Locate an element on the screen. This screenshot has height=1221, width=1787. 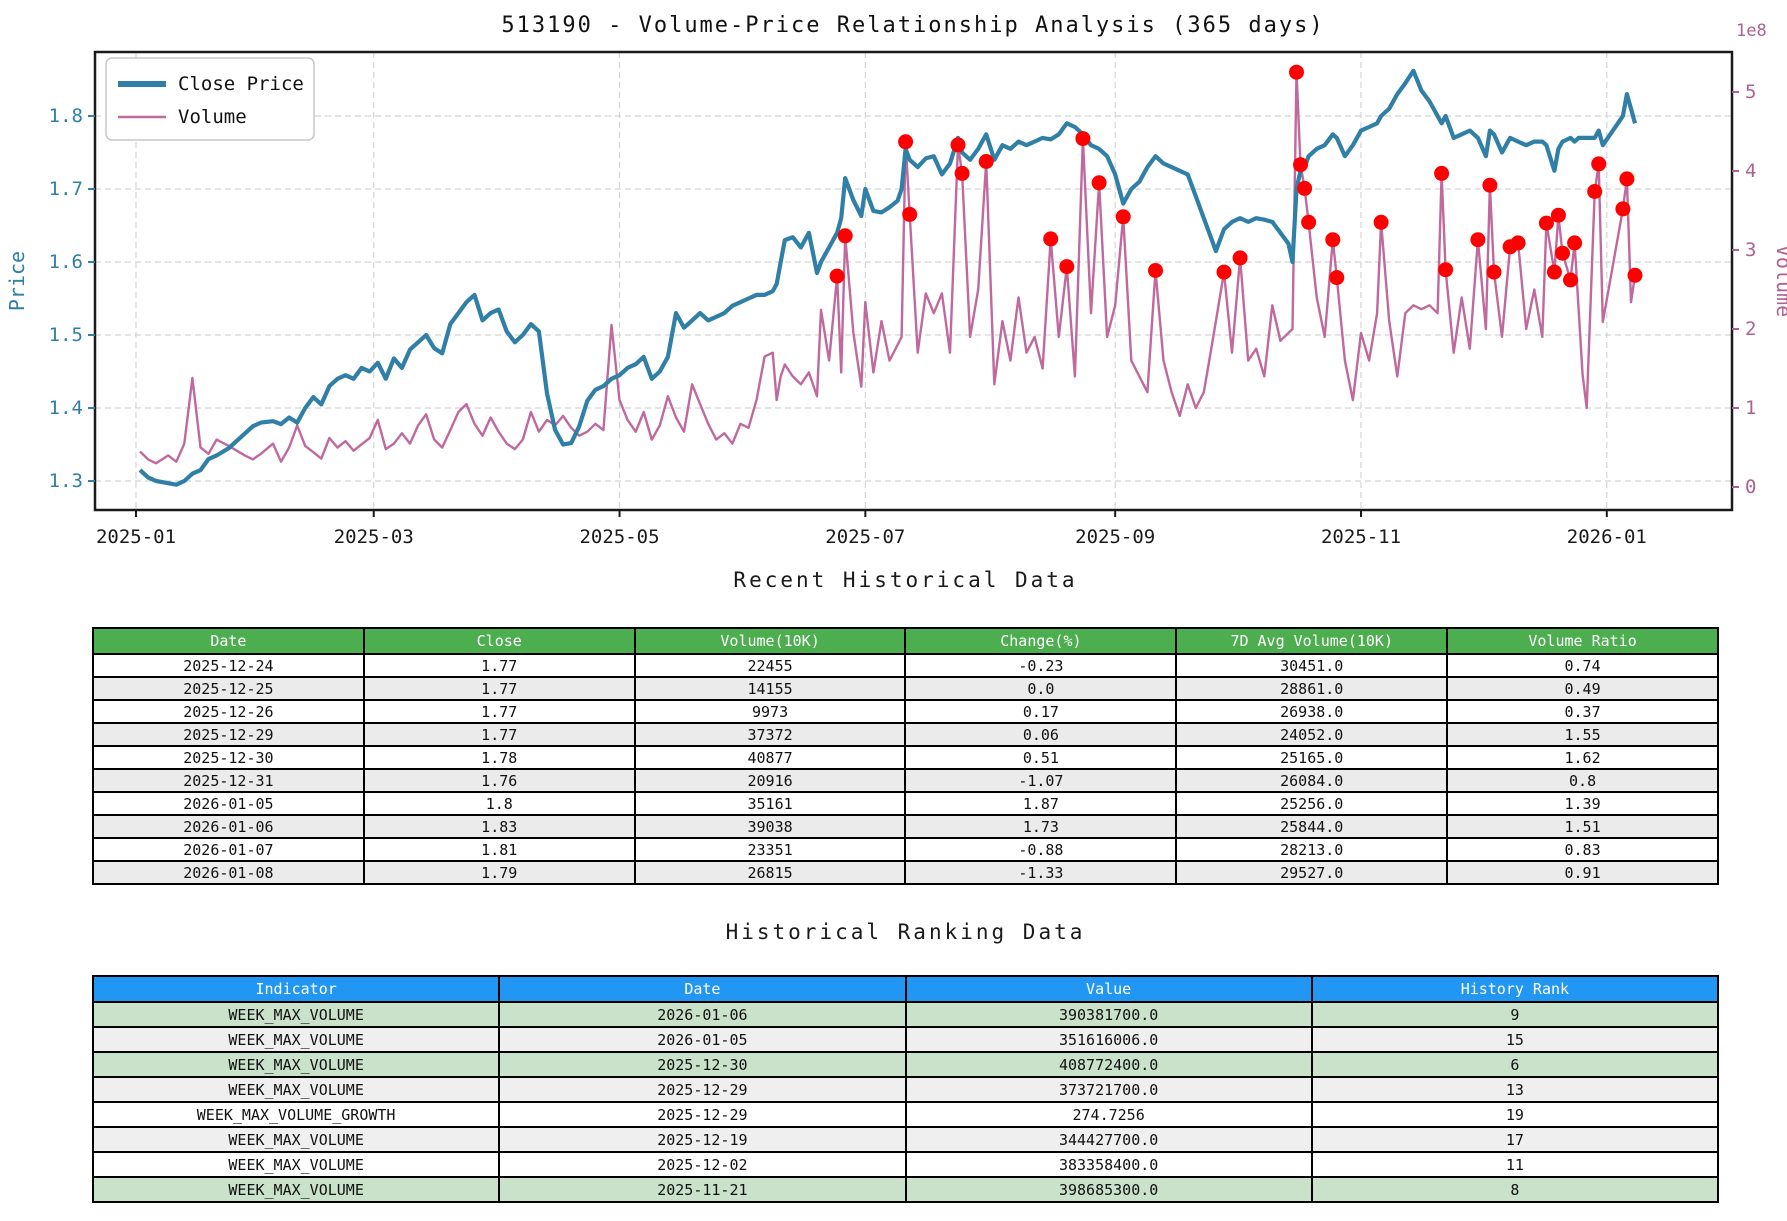
table-cell: 22455 is located at coordinates (770, 665).